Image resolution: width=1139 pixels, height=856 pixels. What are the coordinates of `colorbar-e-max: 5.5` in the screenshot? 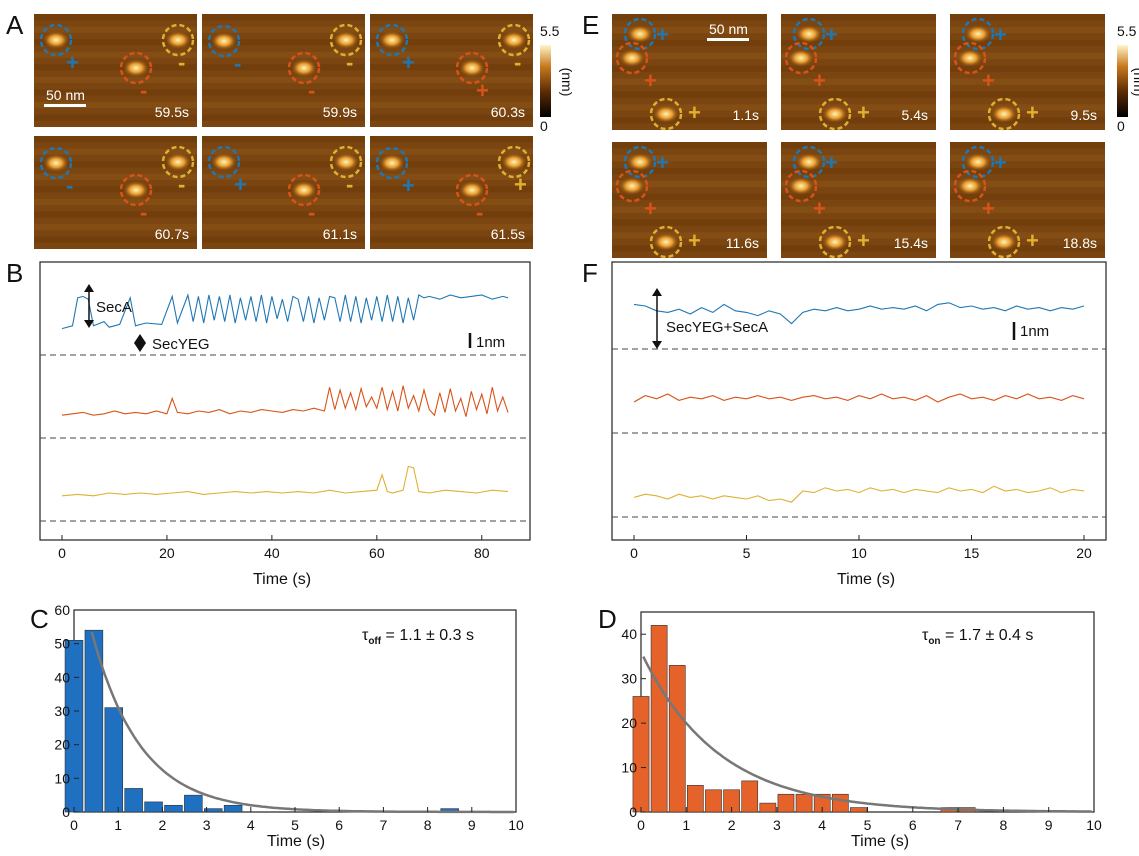 It's located at (1127, 31).